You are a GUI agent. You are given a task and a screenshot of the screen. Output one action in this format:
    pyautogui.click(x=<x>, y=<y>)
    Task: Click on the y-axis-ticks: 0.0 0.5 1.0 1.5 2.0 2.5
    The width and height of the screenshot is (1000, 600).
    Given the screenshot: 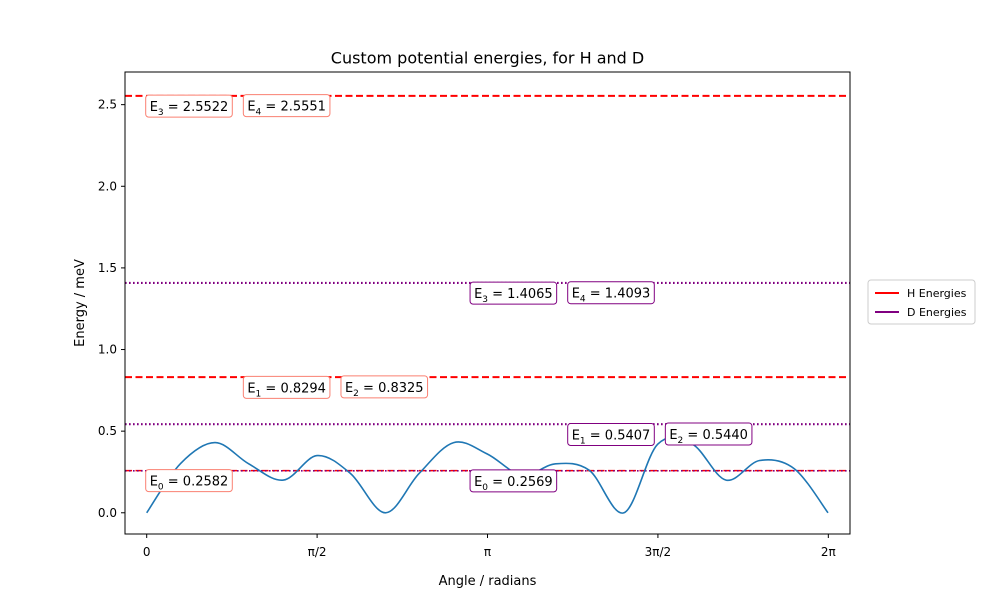 What is the action you would take?
    pyautogui.click(x=111, y=309)
    